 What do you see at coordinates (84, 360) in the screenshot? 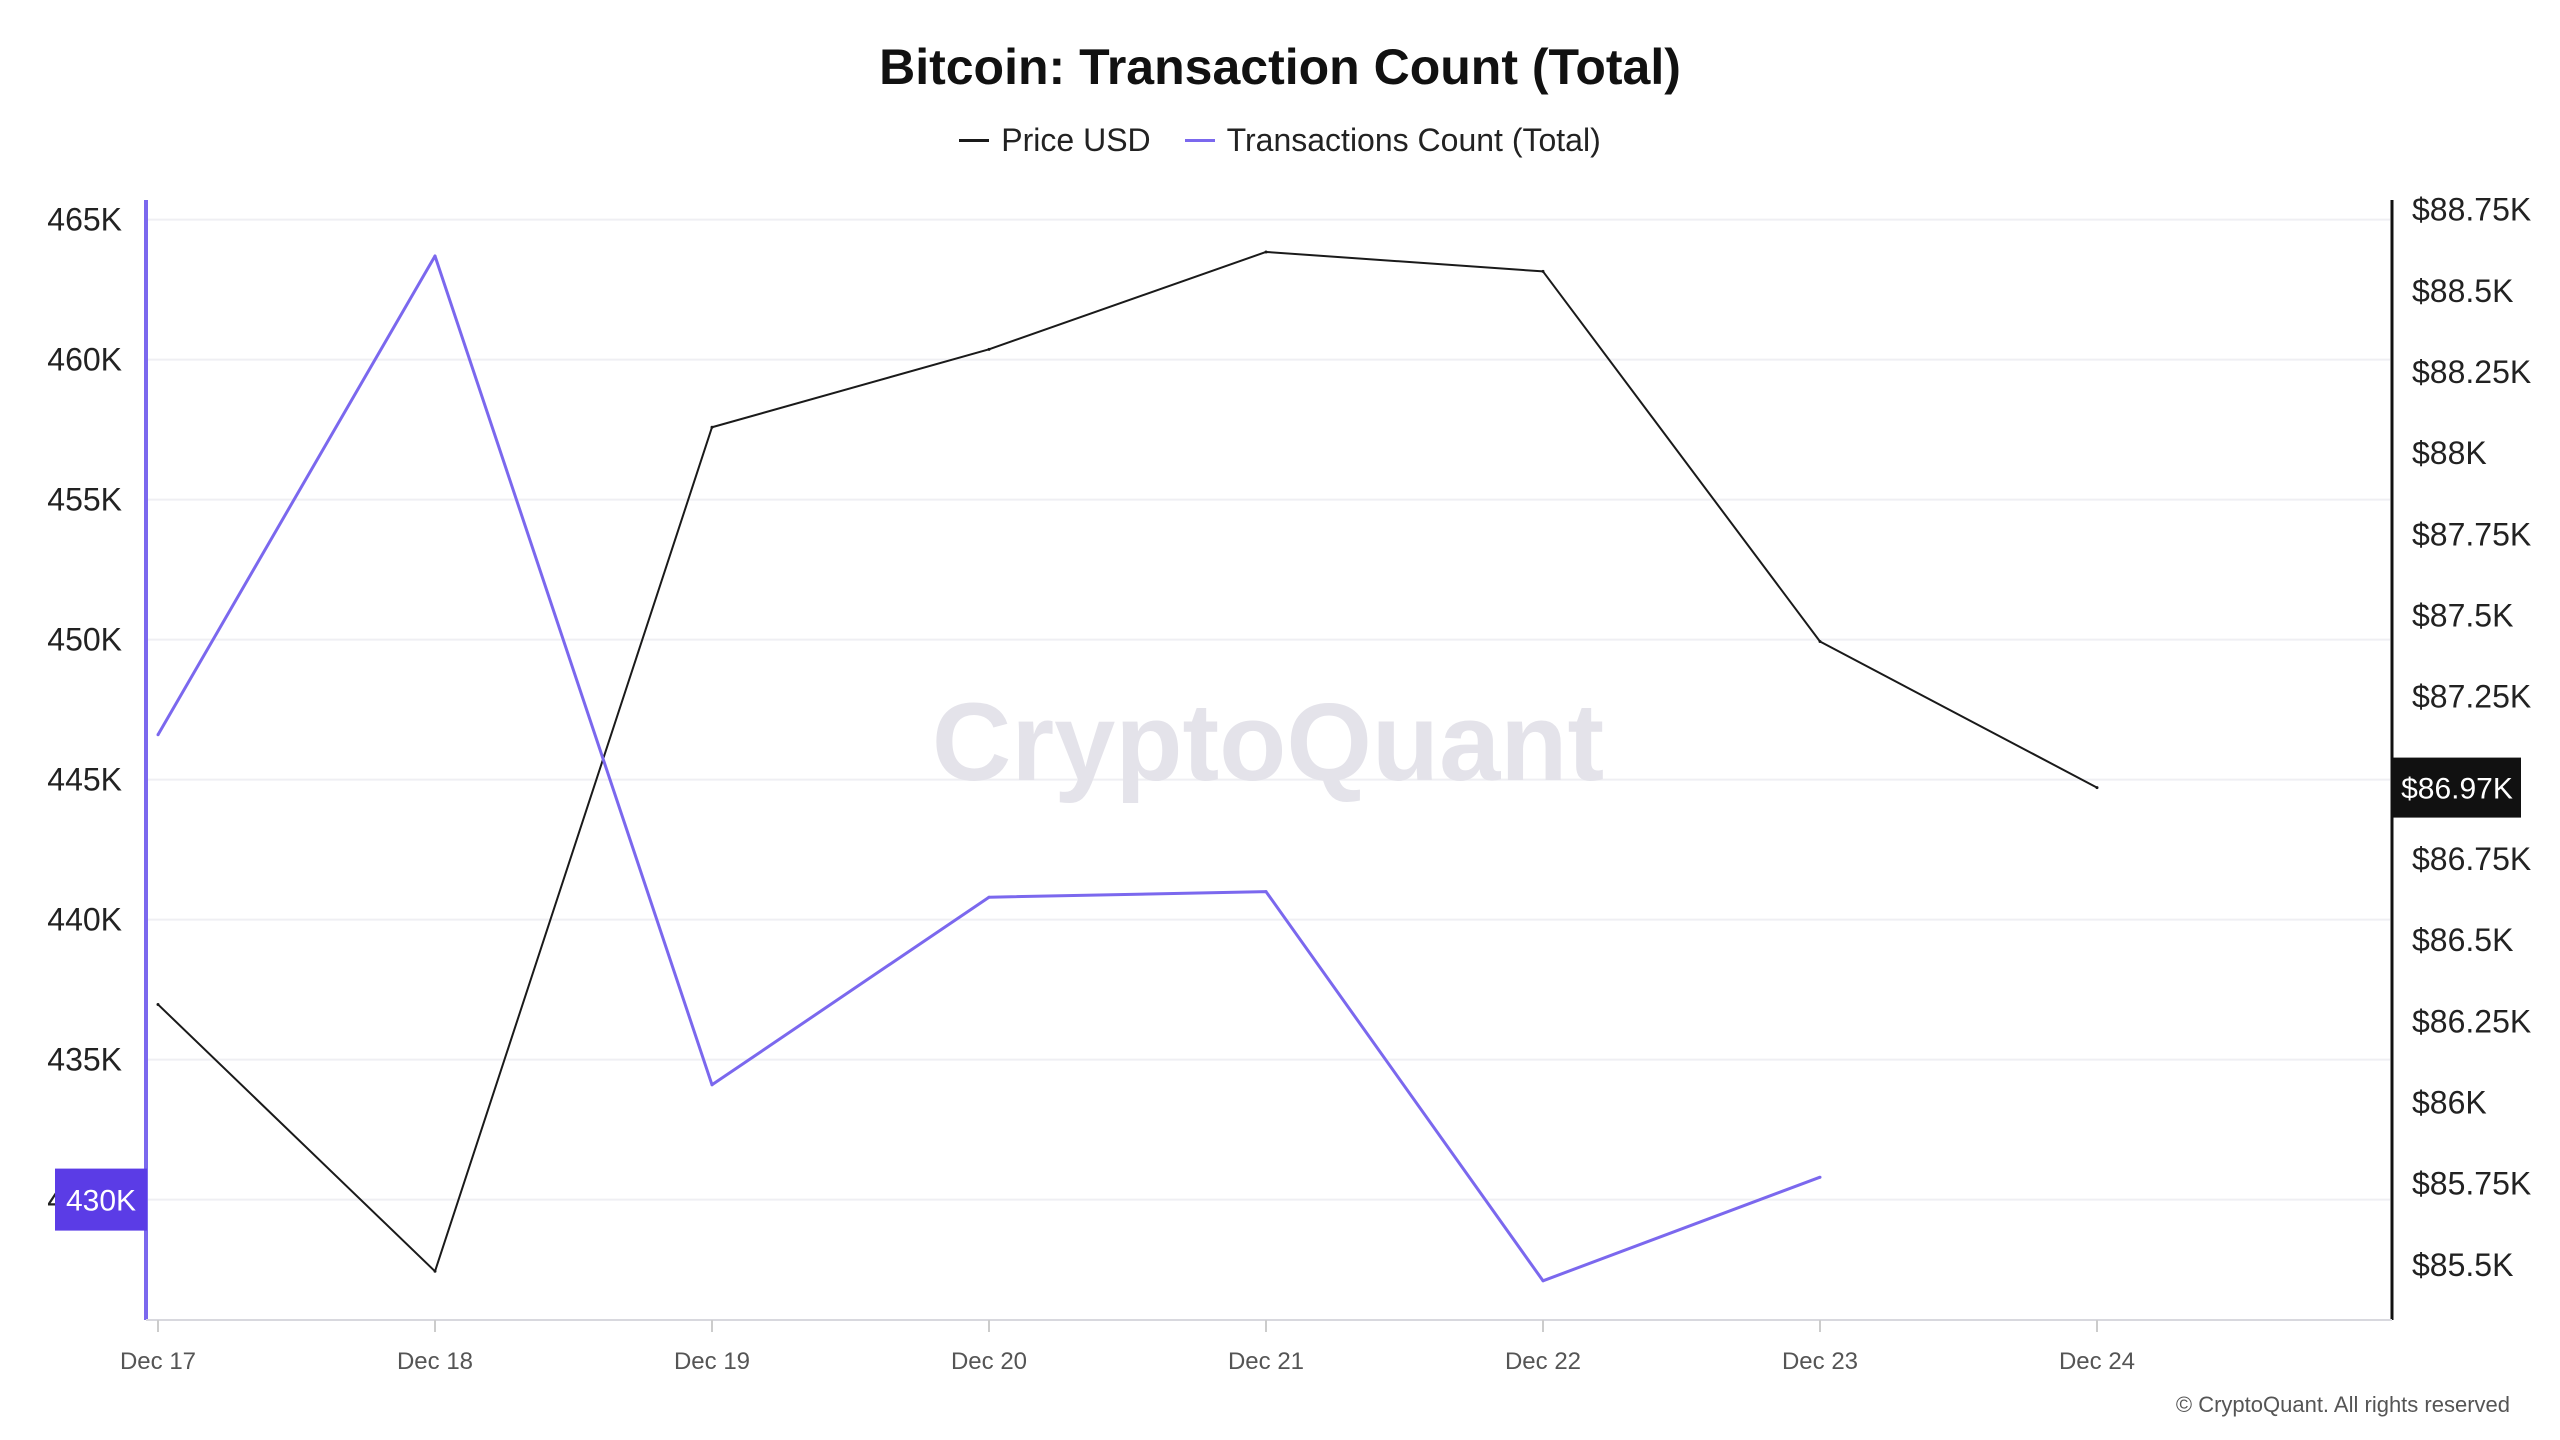
I see `left-tick-label-6: 460K` at bounding box center [84, 360].